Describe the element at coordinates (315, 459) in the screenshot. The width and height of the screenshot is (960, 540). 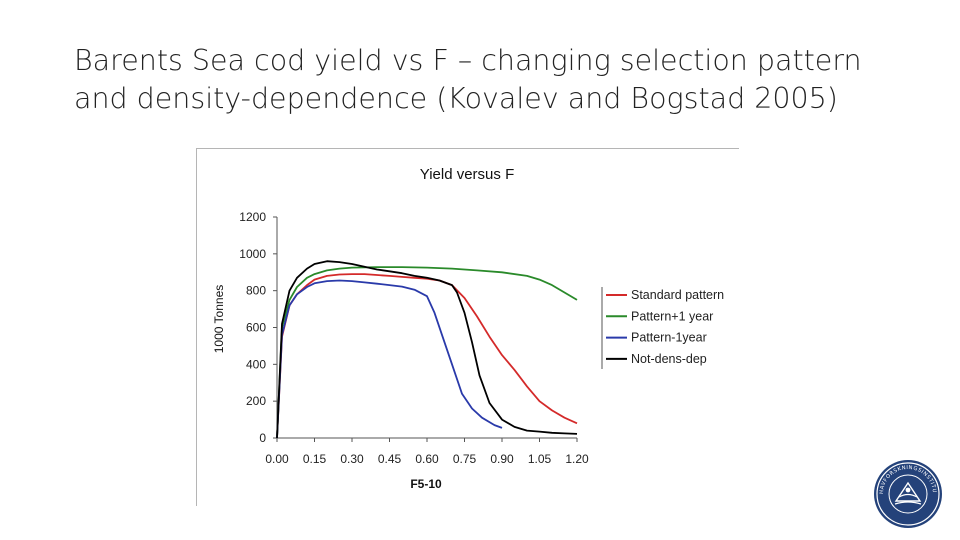
I see `x-tick-label: 0.15` at that location.